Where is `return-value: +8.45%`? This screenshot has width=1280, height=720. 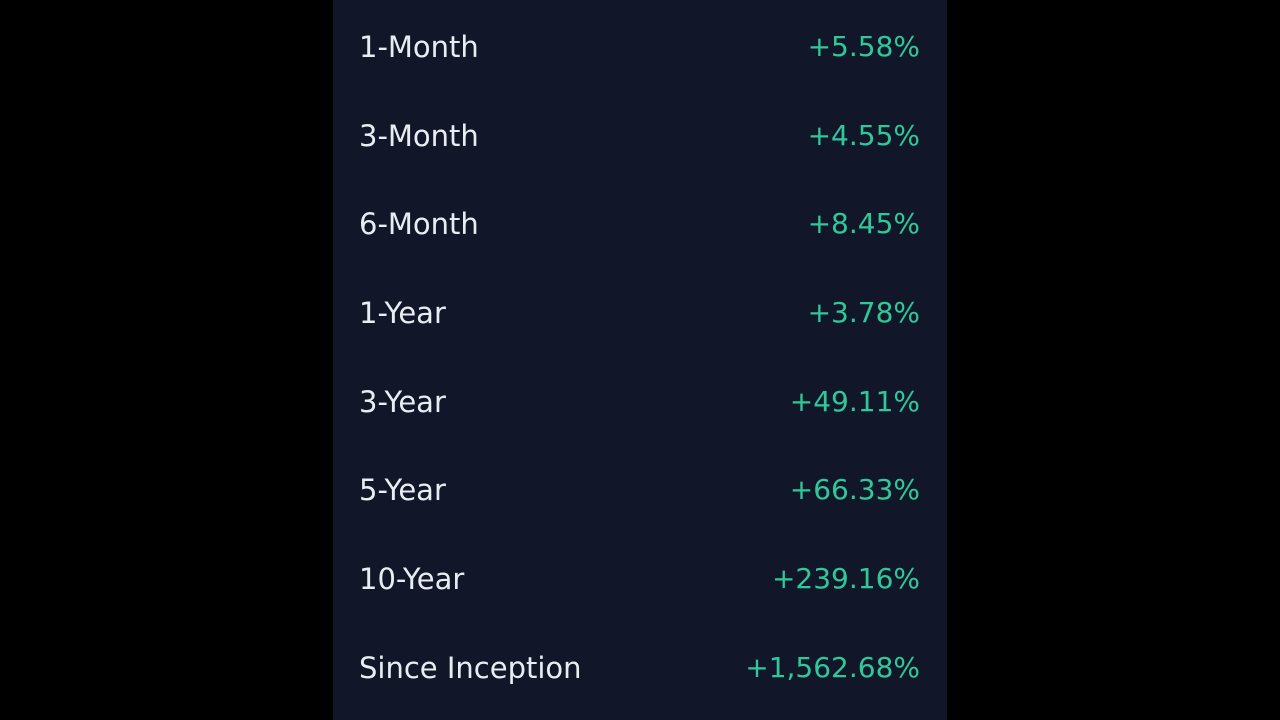
return-value: +8.45% is located at coordinates (863, 223).